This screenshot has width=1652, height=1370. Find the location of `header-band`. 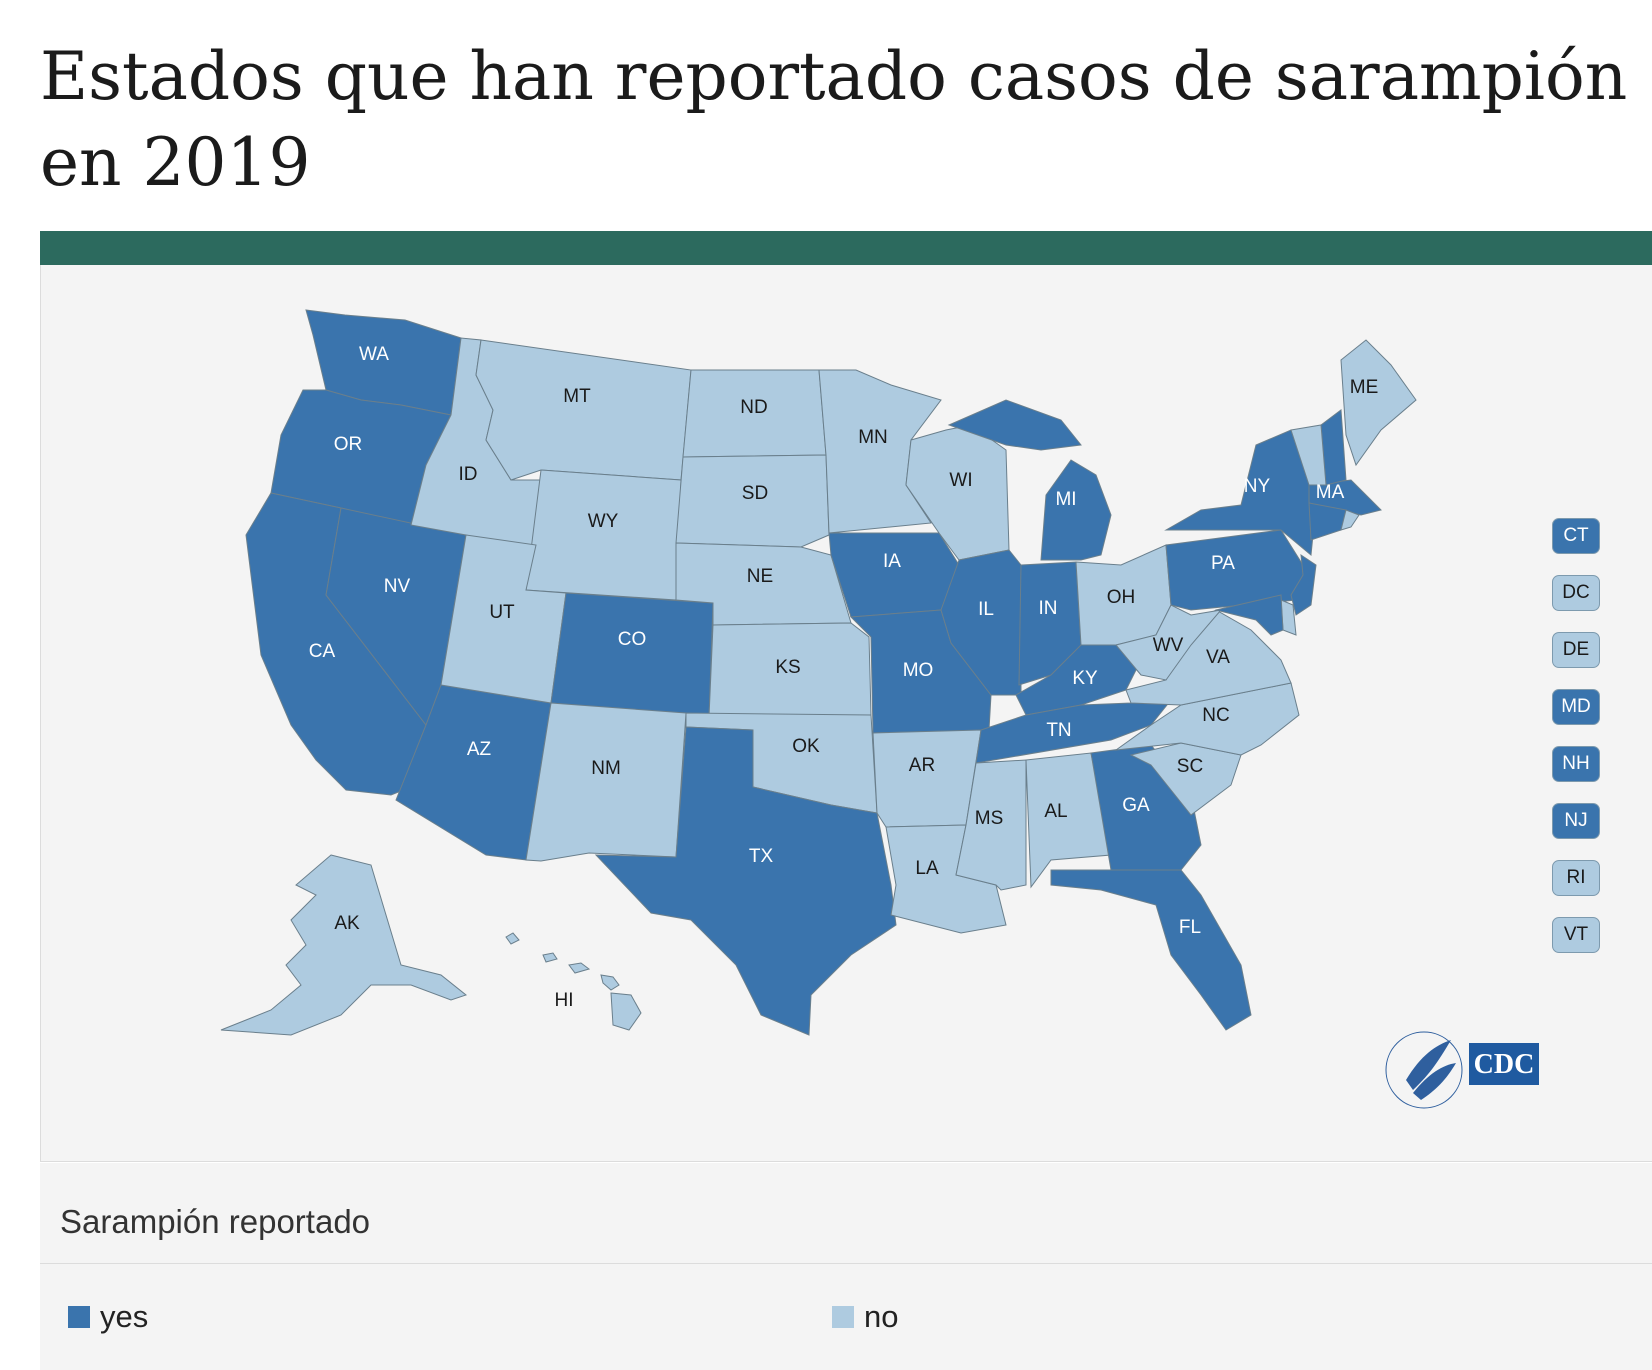

header-band is located at coordinates (846, 248).